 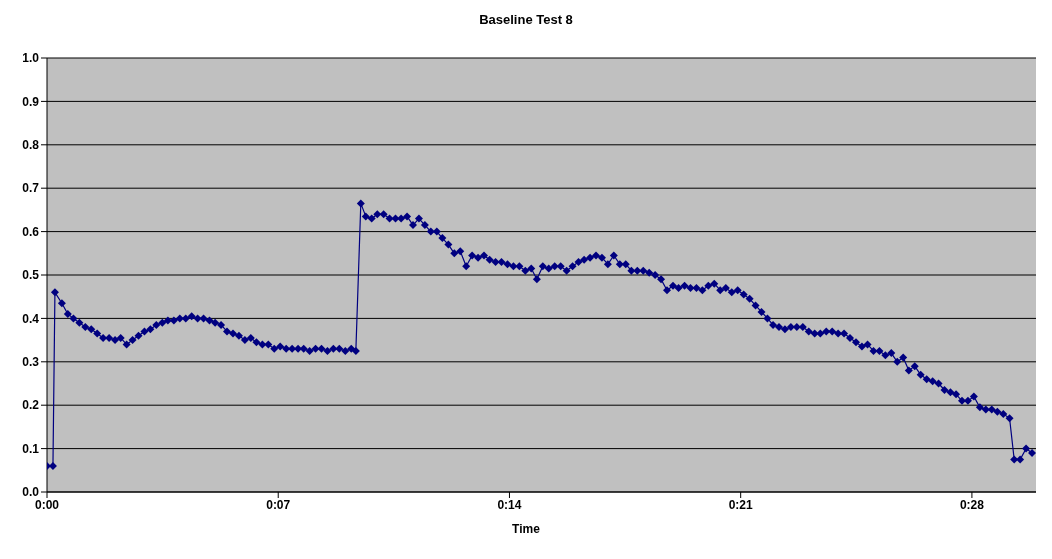 I want to click on y-tick-label: 0.4, so click(x=31, y=318).